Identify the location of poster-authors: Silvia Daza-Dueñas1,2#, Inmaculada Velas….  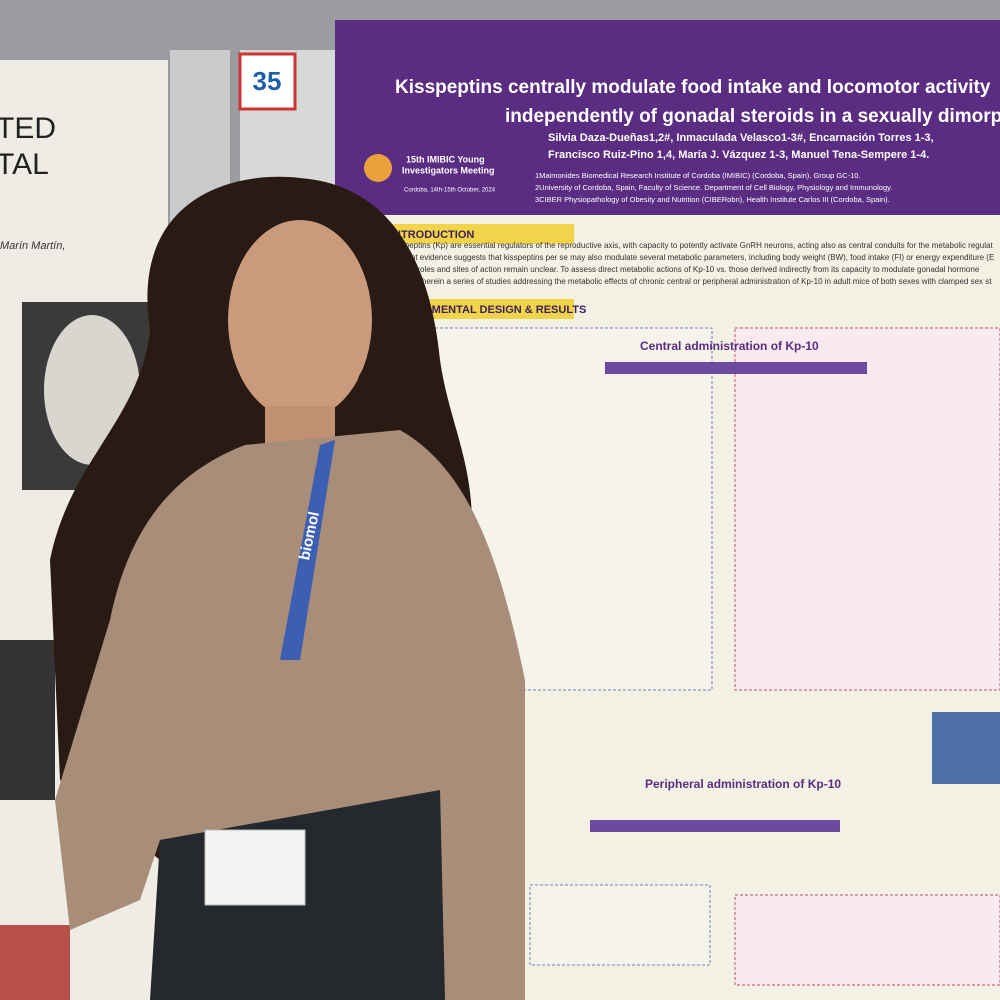
(741, 138).